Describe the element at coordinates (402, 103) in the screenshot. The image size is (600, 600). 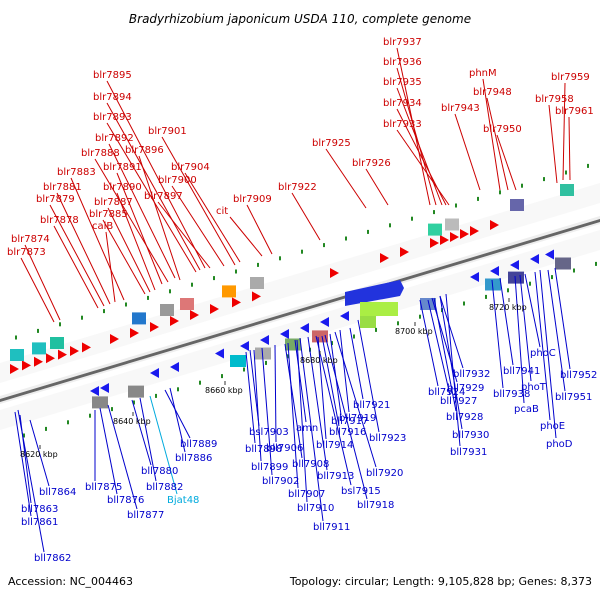
I see `gene-label-blr7934: blr7934` at that location.